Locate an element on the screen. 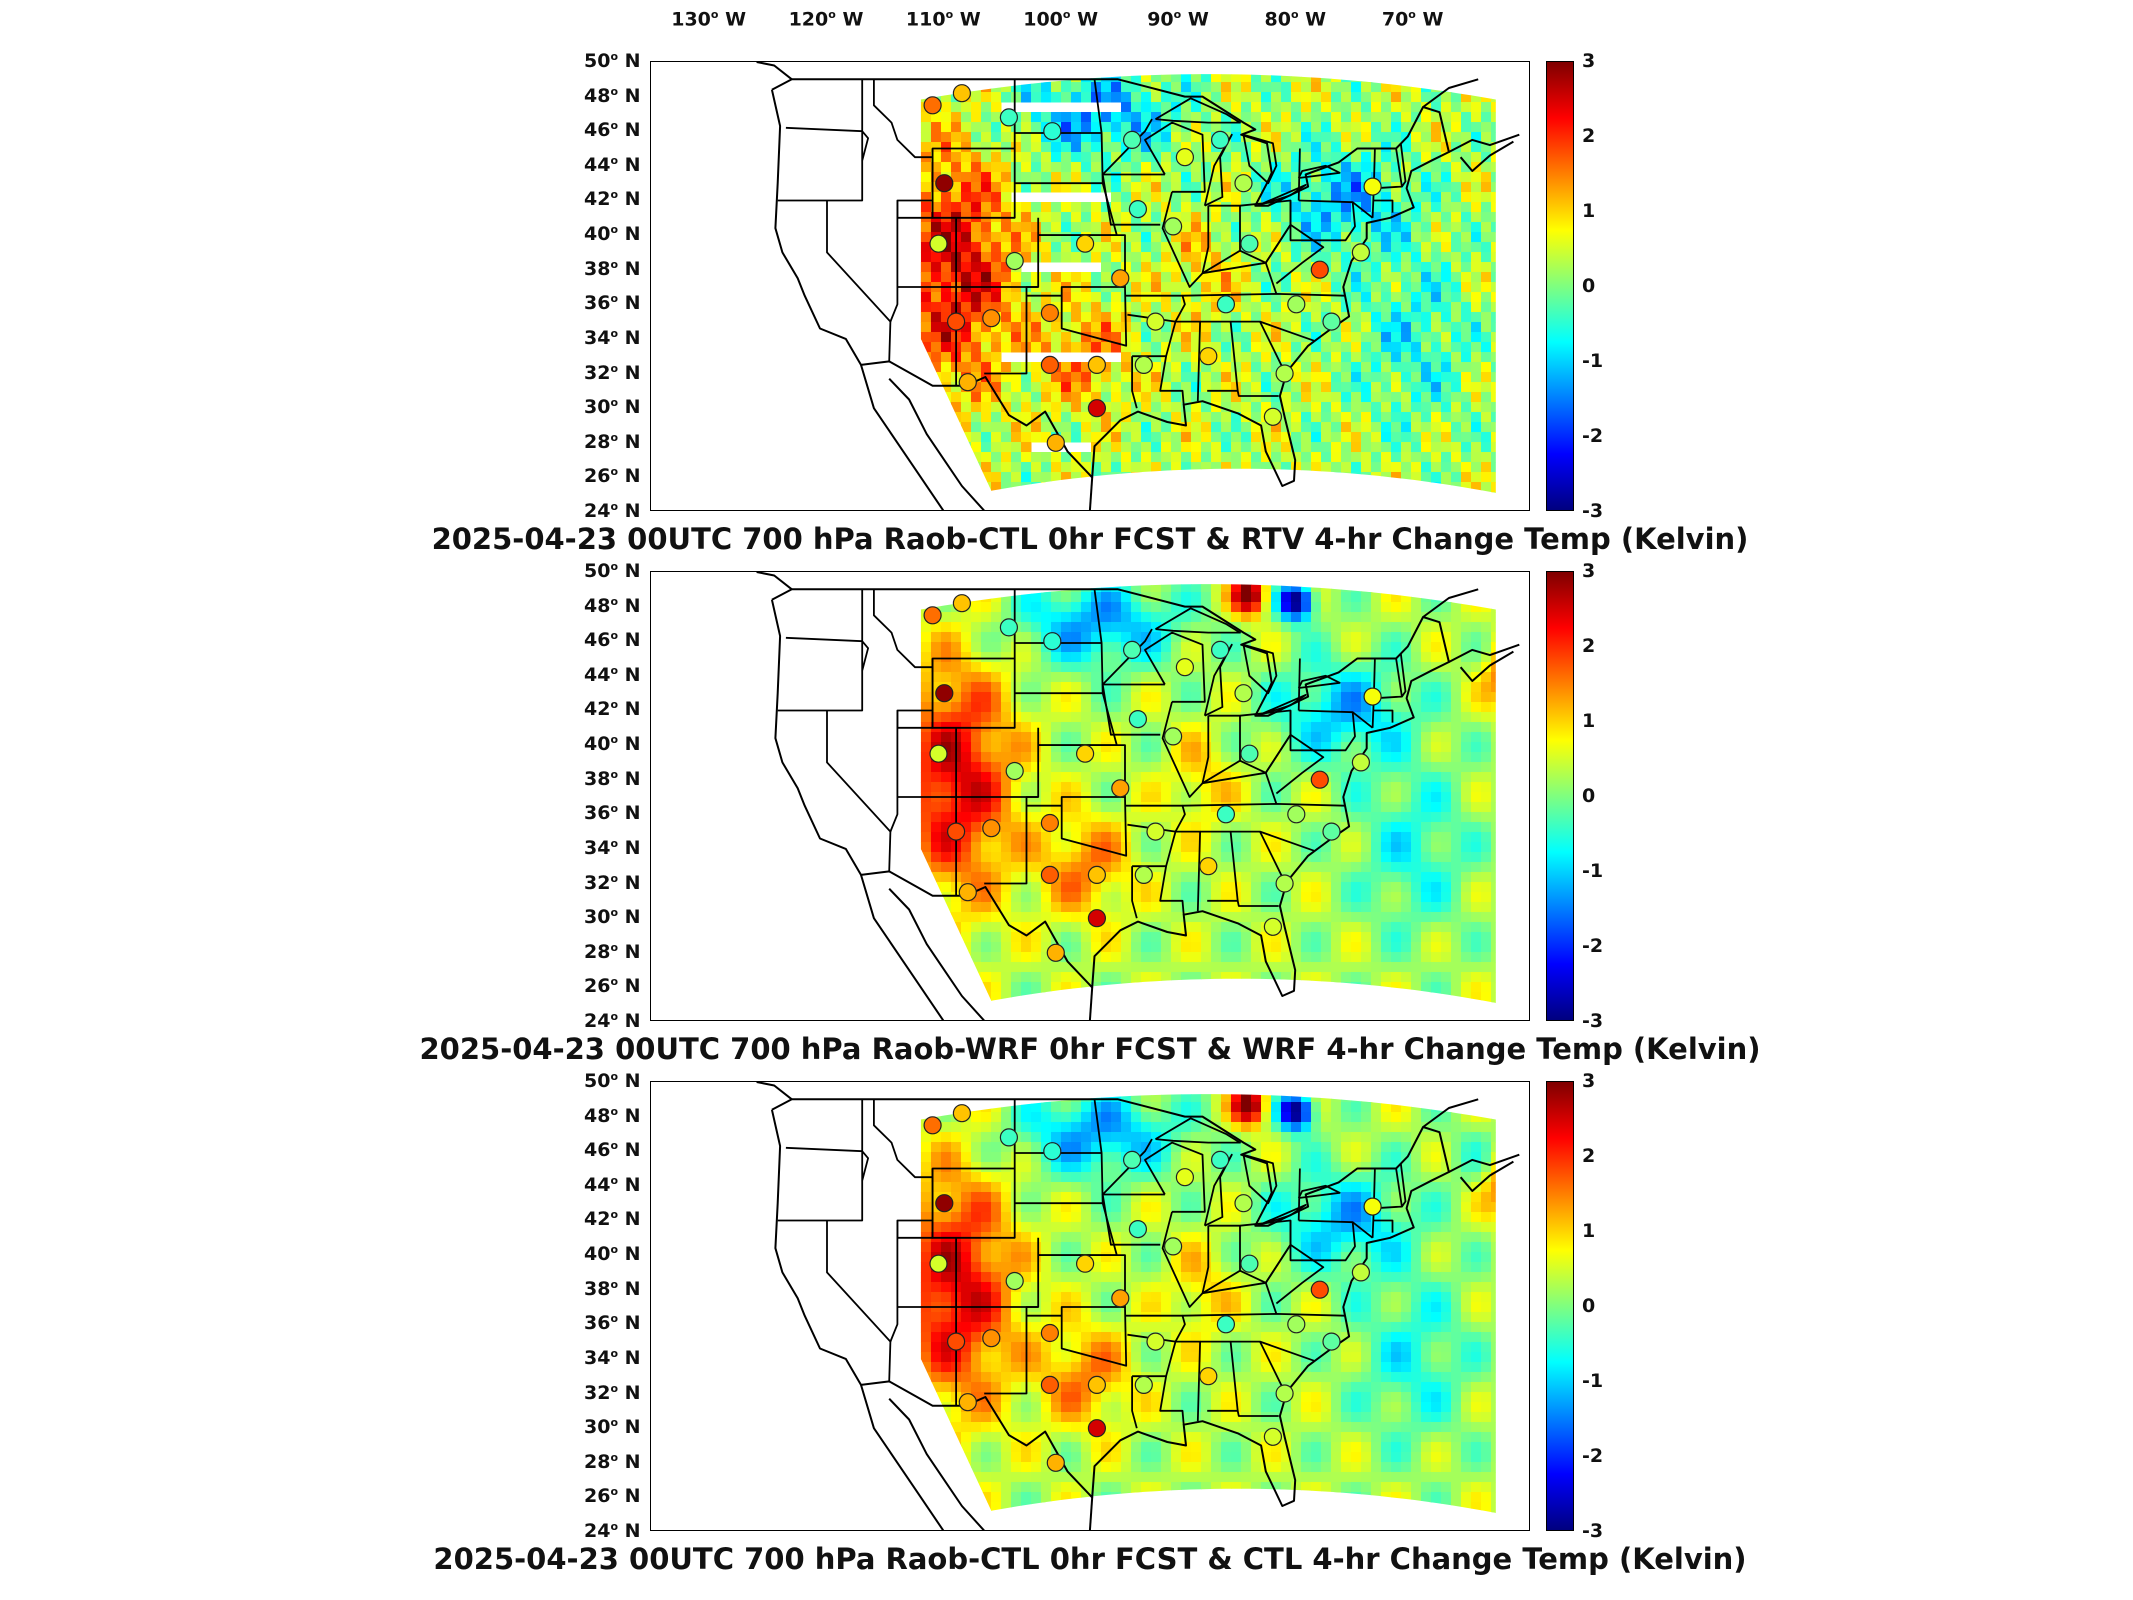 Image resolution: width=2133 pixels, height=1600 pixels. lon-label-100: 100o W is located at coordinates (1061, 19).